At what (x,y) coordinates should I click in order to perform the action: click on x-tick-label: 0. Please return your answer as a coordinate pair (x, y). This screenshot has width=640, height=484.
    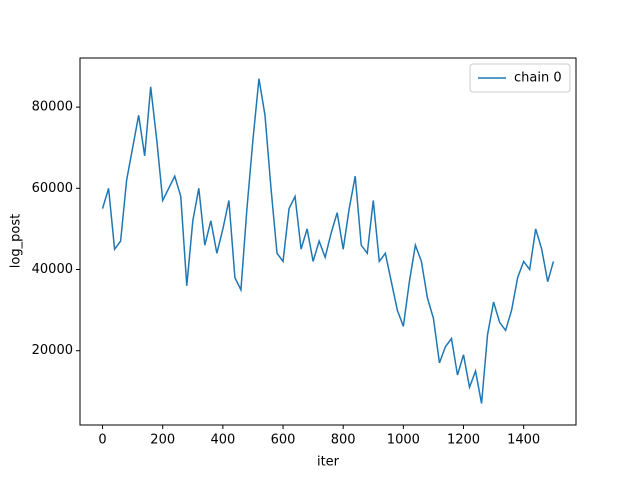
    Looking at the image, I should click on (102, 440).